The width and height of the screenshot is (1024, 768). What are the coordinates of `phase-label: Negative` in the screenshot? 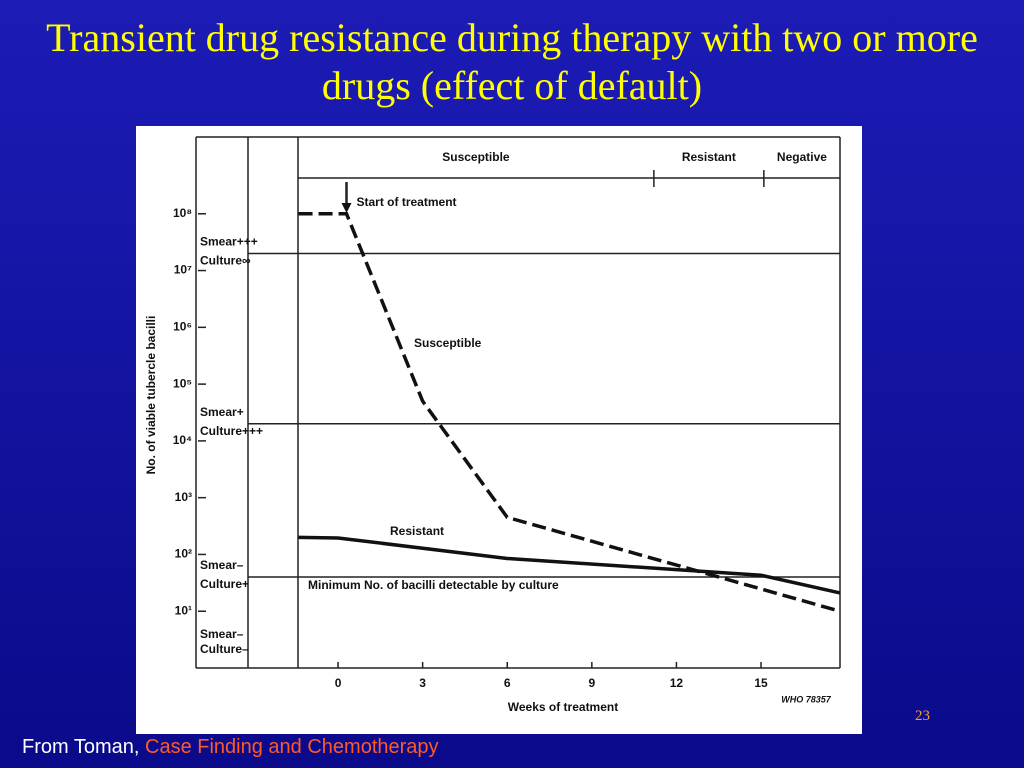 It's located at (802, 157).